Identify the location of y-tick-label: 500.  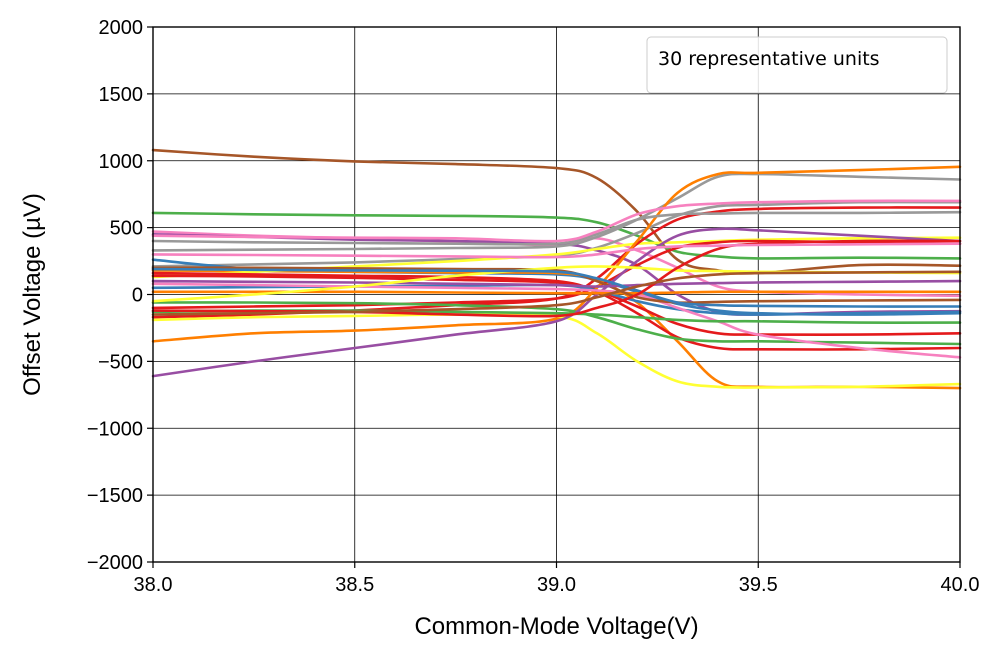
(126, 229).